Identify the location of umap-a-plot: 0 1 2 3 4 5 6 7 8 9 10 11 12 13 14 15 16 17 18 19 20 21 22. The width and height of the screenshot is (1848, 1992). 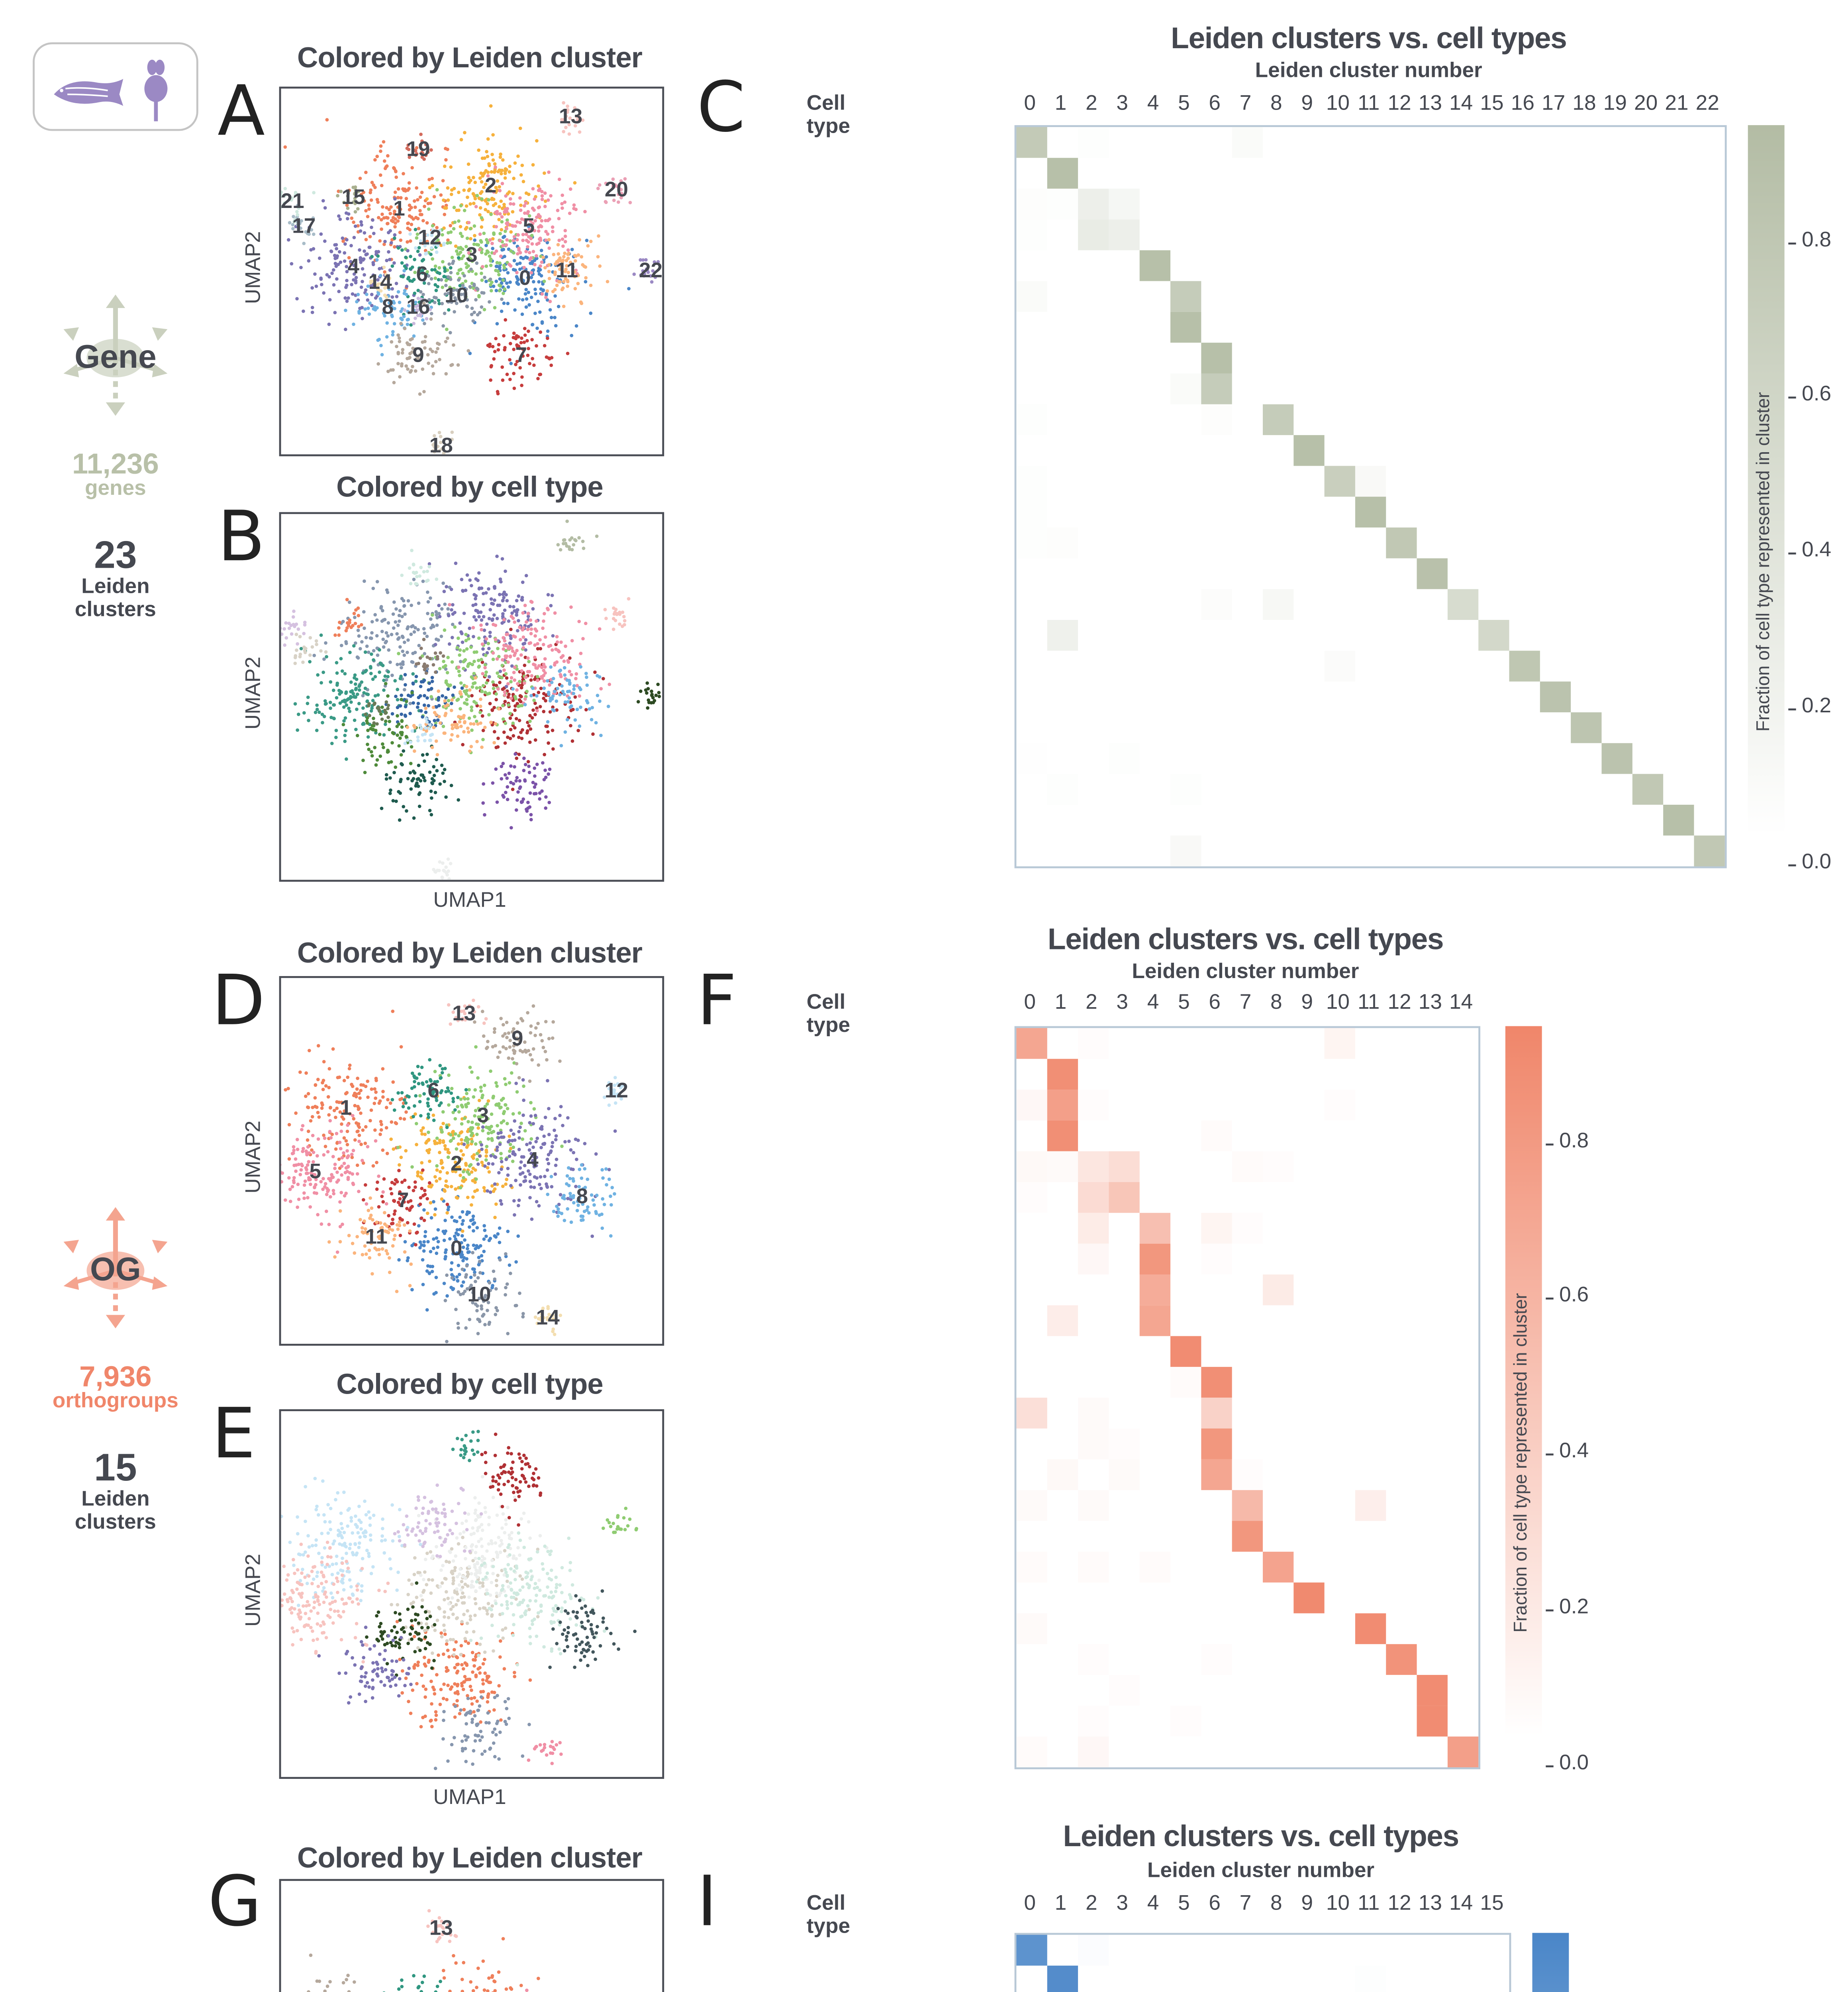
(471, 271).